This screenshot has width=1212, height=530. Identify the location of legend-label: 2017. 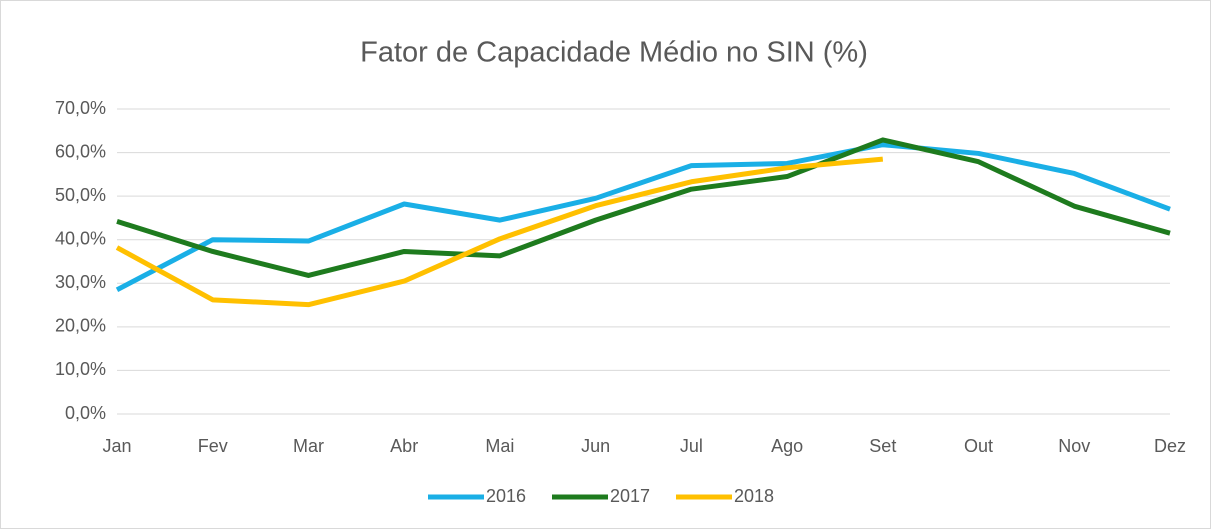
(630, 496).